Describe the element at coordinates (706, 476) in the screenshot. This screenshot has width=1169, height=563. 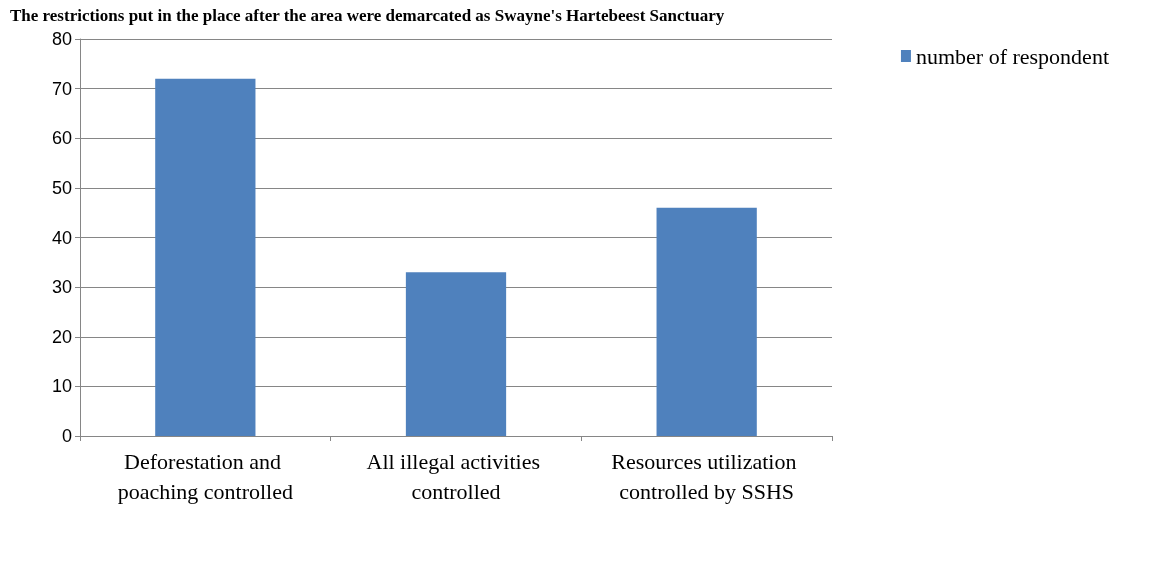
I see `x-tick-label: Resources utilization controlled by SSHS` at that location.